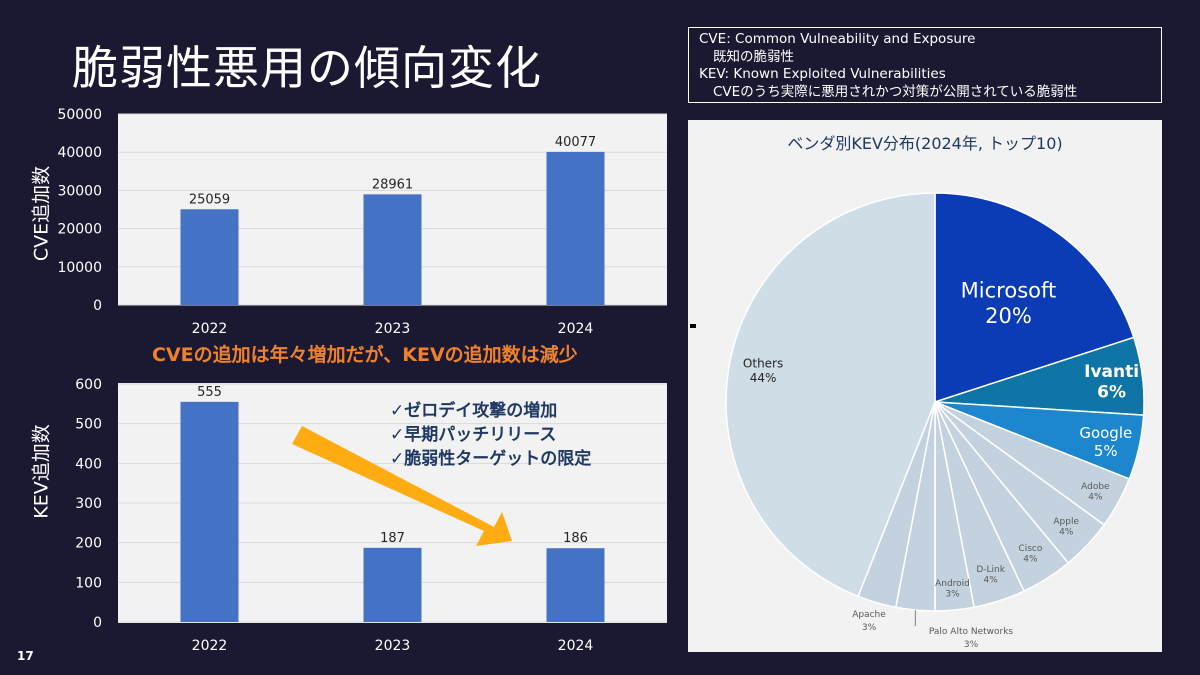  What do you see at coordinates (575, 538) in the screenshot?
I see `kev-data-label: 186` at bounding box center [575, 538].